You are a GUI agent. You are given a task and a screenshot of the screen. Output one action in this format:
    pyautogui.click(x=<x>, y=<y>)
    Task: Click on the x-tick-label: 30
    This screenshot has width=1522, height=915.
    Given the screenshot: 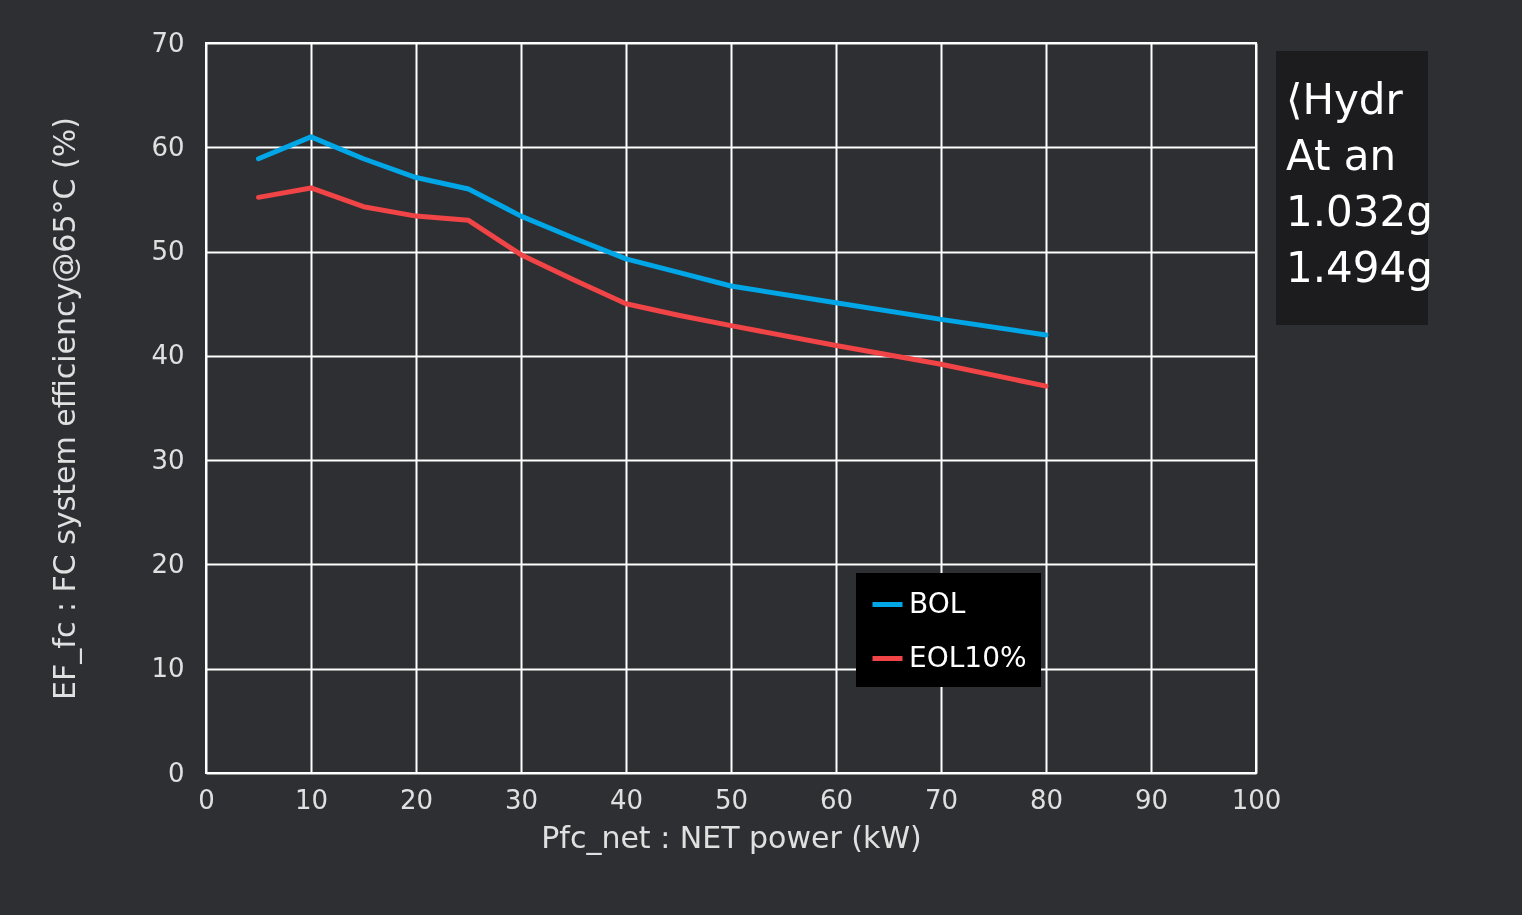 What is the action you would take?
    pyautogui.click(x=521, y=799)
    